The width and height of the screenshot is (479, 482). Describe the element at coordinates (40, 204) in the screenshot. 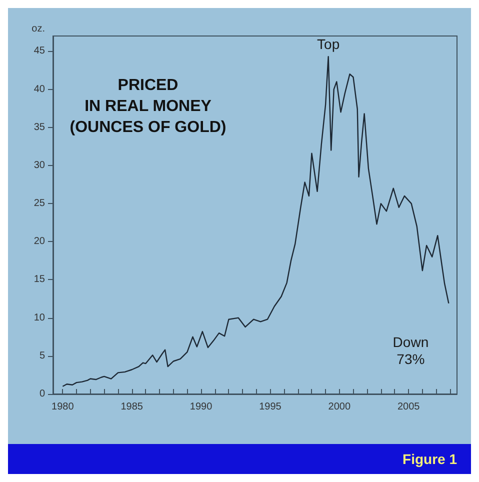

I see `y-tick-label: 25` at that location.